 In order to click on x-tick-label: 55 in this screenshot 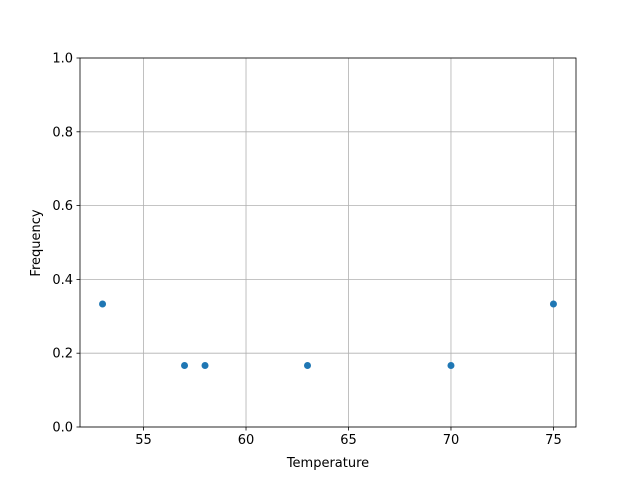, I will do `click(143, 440)`.